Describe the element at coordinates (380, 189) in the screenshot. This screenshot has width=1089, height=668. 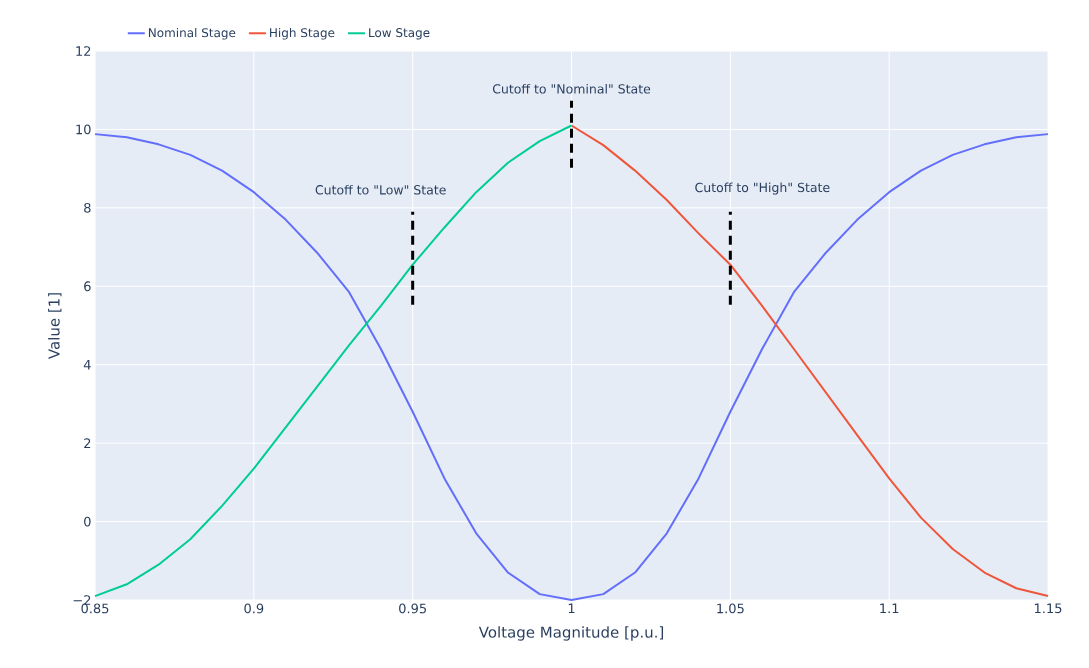
I see `annotation: Cutoff to "Low" State` at that location.